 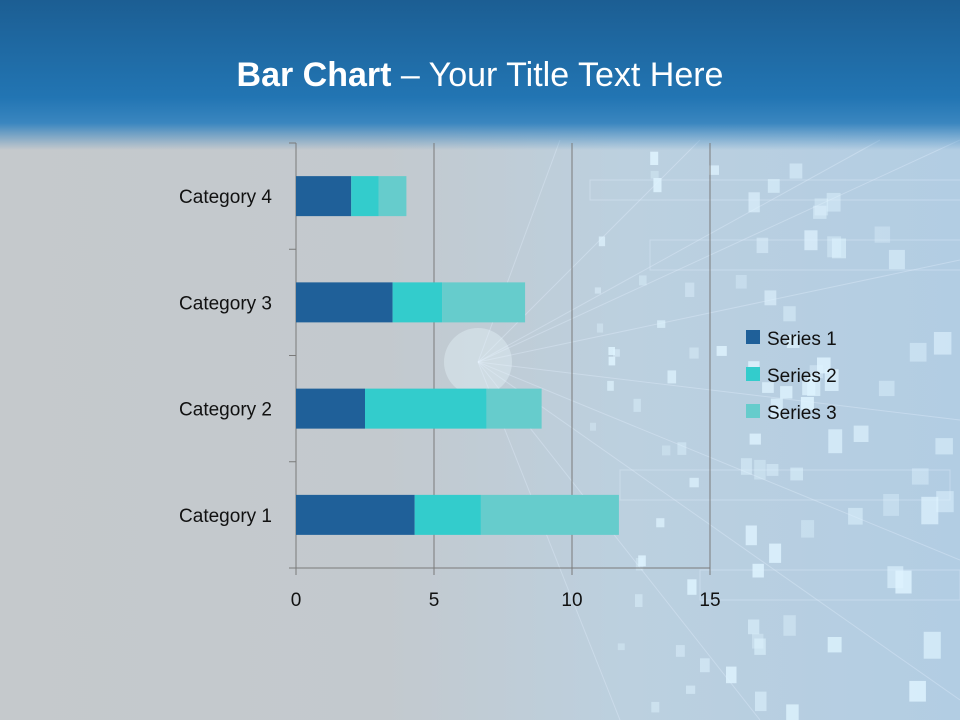 I want to click on x-tick-label: 5, so click(x=434, y=600).